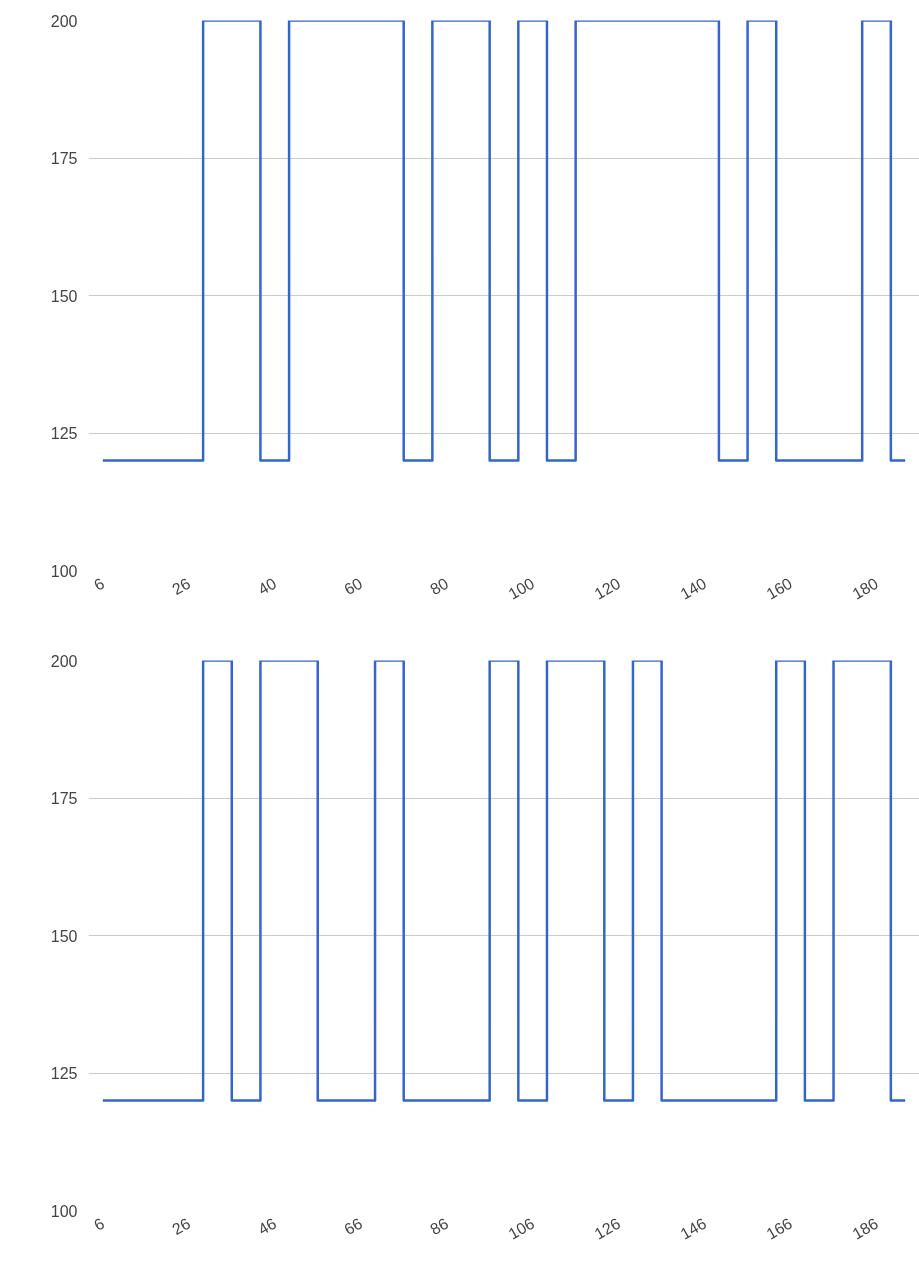 The width and height of the screenshot is (919, 1283). Describe the element at coordinates (267, 1226) in the screenshot. I see `x-tick-label: 46` at that location.